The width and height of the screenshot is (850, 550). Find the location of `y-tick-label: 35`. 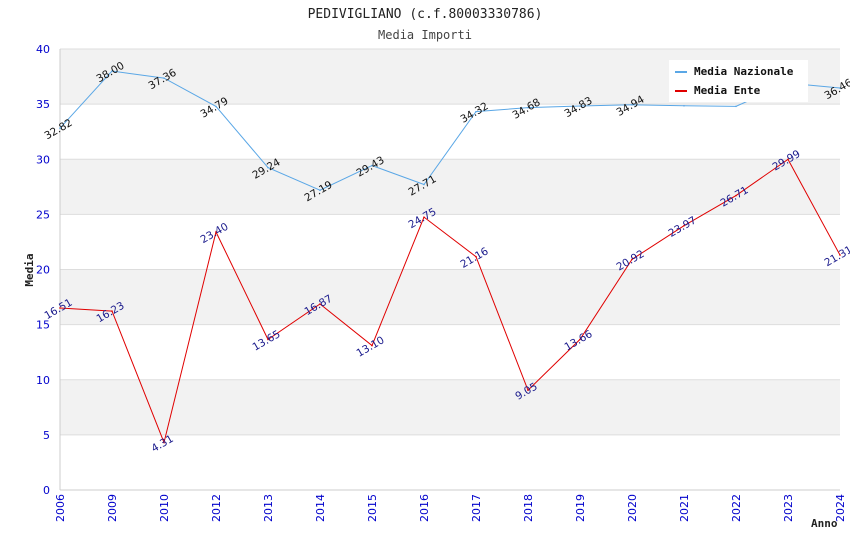

y-tick-label: 35 is located at coordinates (43, 104).